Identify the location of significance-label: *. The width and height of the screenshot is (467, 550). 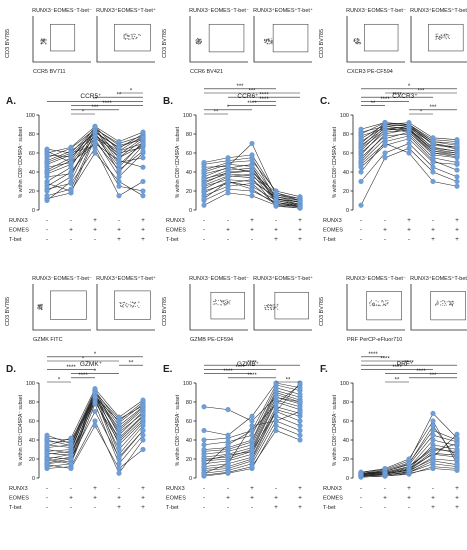
(131, 91).